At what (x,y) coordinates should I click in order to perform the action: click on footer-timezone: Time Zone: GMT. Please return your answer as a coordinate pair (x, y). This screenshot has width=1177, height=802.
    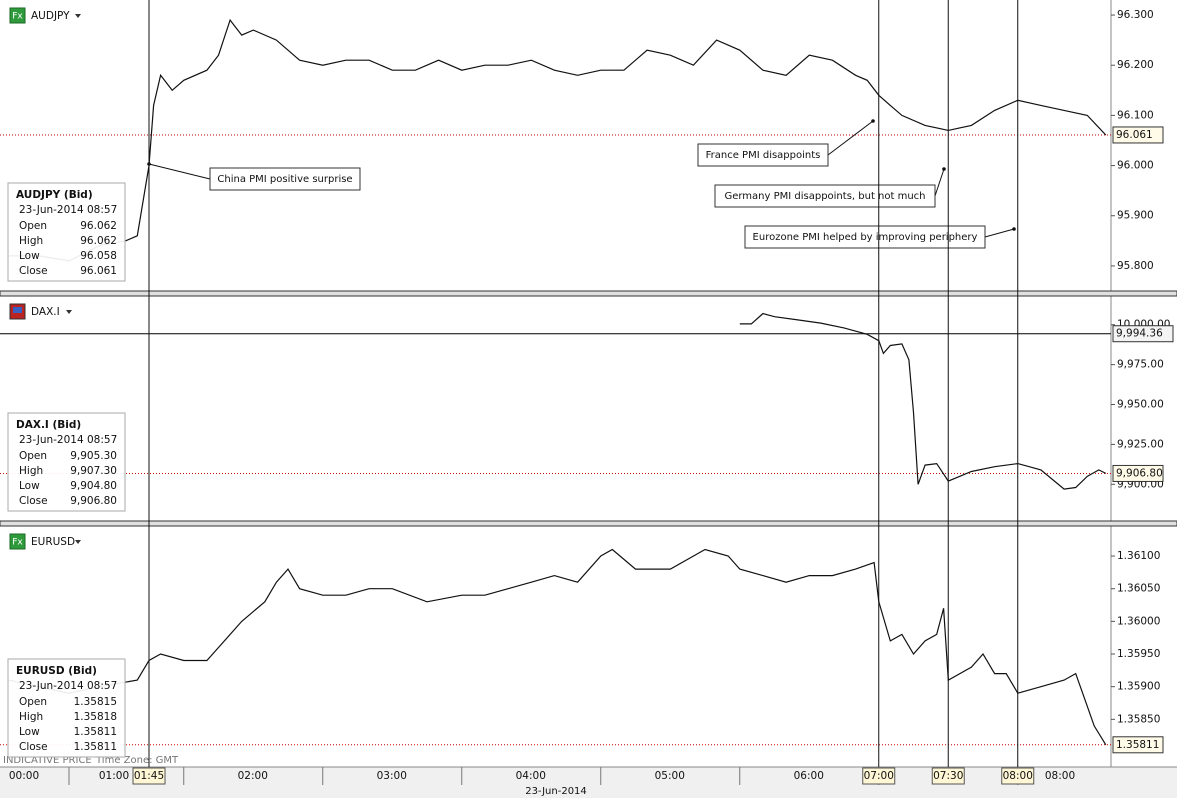
    Looking at the image, I should click on (137, 760).